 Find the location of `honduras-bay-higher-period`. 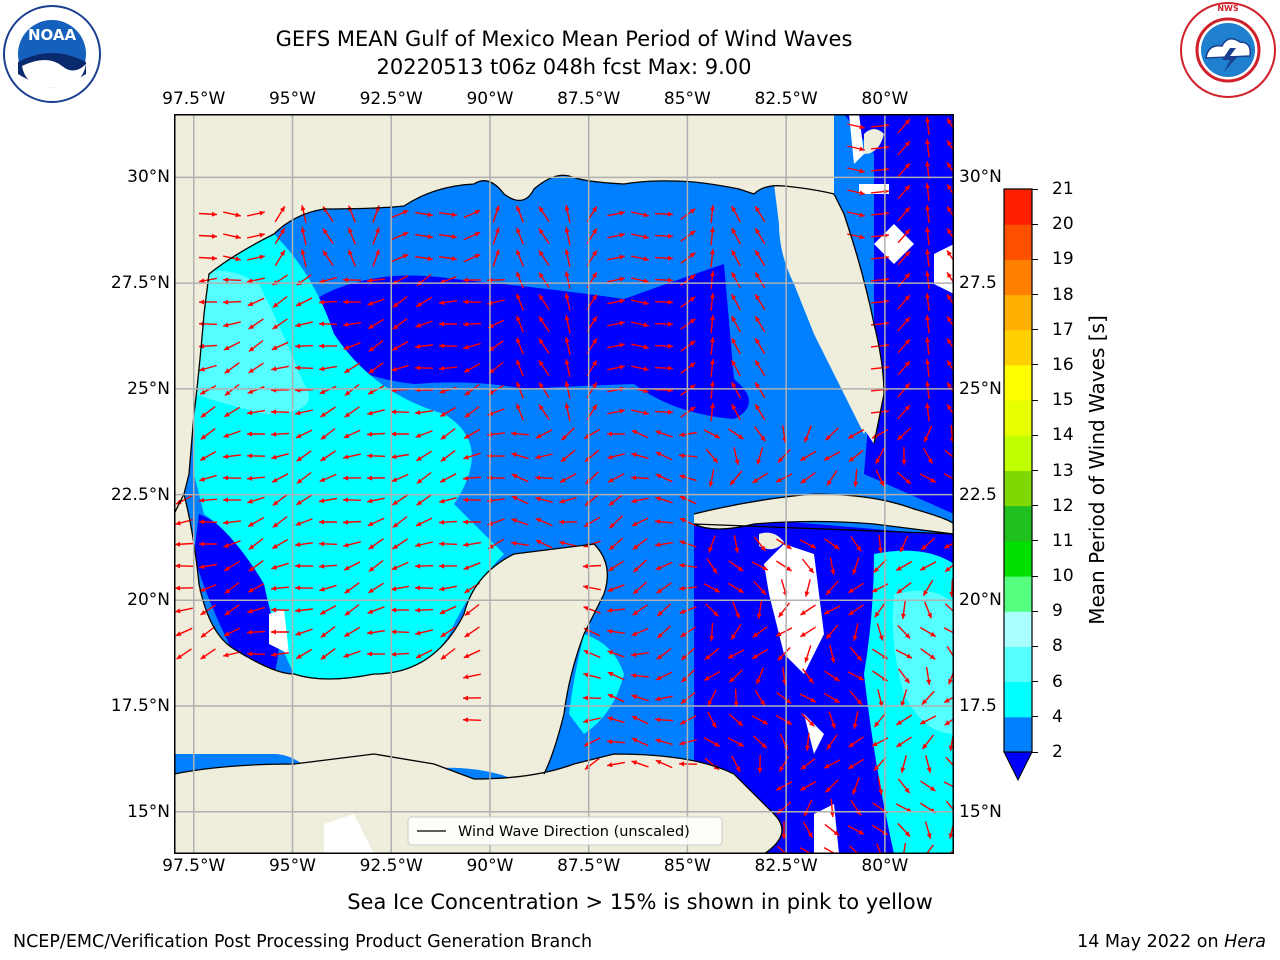

honduras-bay-higher-period is located at coordinates (596, 684).